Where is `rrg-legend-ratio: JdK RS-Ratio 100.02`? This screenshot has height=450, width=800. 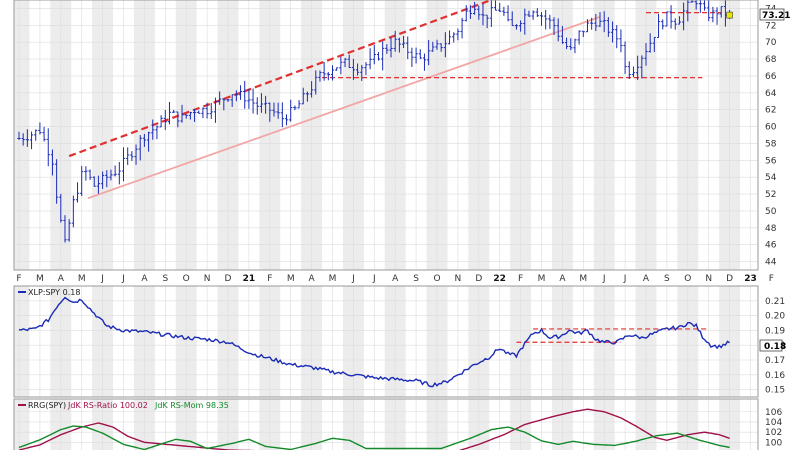 rrg-legend-ratio: JdK RS-Ratio 100.02 is located at coordinates (107, 405).